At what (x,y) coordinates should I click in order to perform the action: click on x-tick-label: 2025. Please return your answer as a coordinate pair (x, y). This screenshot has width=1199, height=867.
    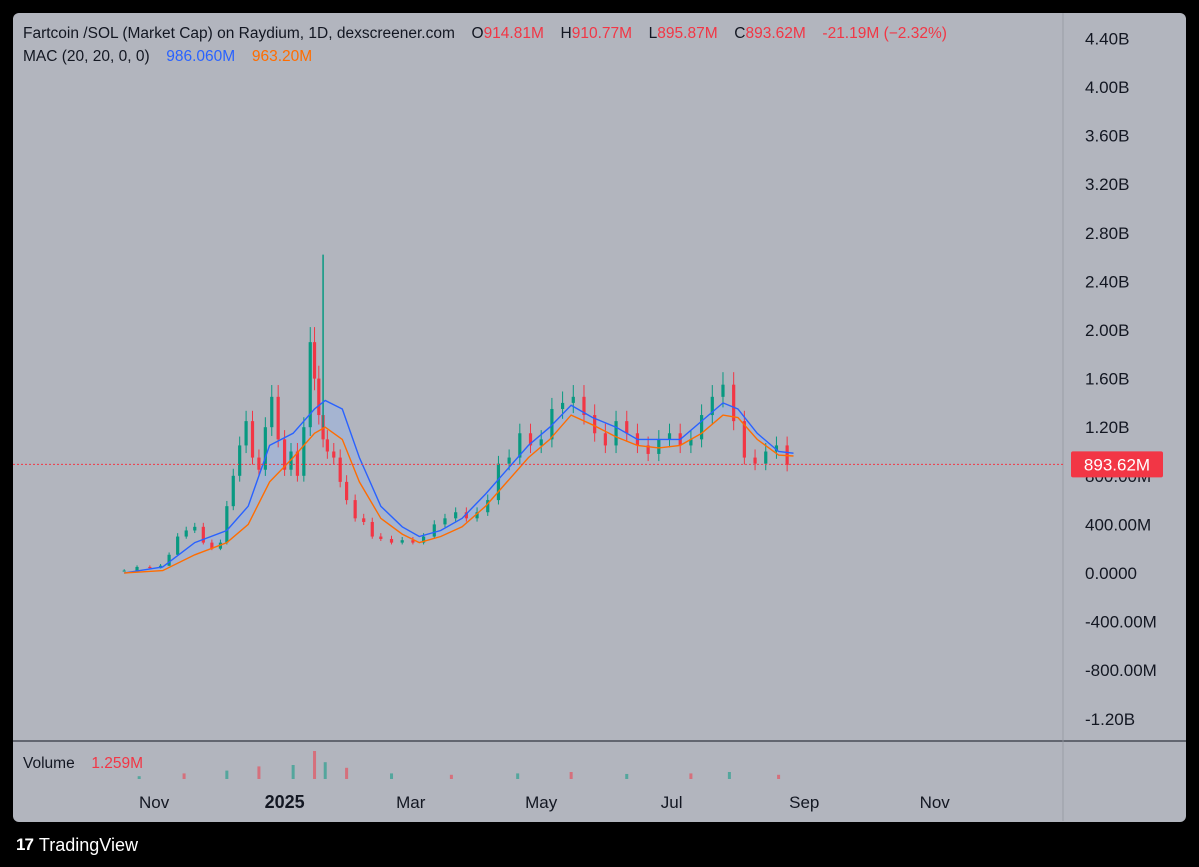
    Looking at the image, I should click on (285, 802).